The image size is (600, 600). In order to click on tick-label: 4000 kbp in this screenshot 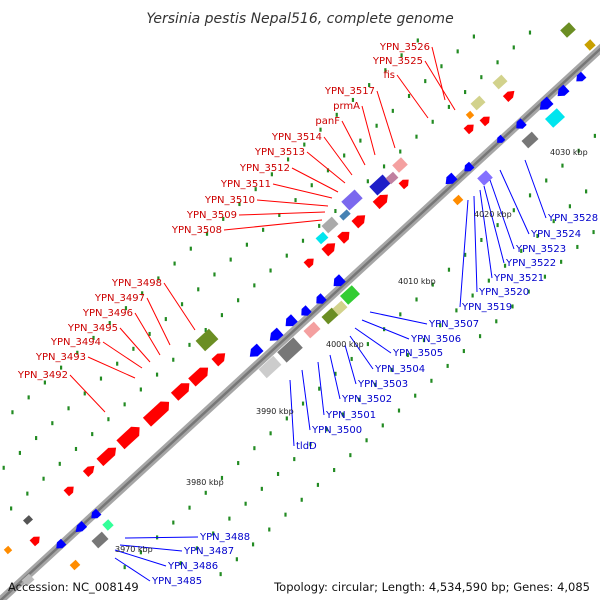, I will do `click(345, 344)`.